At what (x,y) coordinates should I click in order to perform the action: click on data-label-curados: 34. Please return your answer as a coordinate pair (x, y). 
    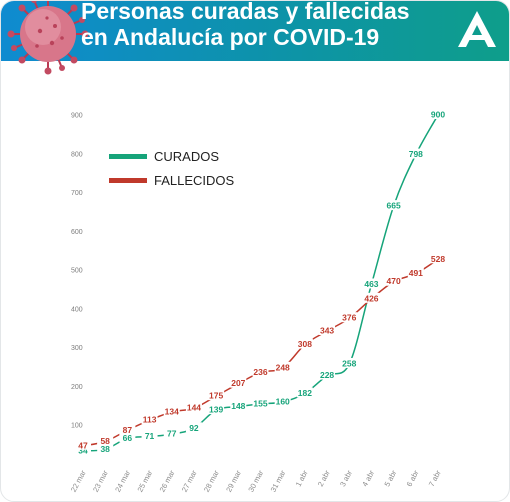
    Looking at the image, I should click on (83, 450).